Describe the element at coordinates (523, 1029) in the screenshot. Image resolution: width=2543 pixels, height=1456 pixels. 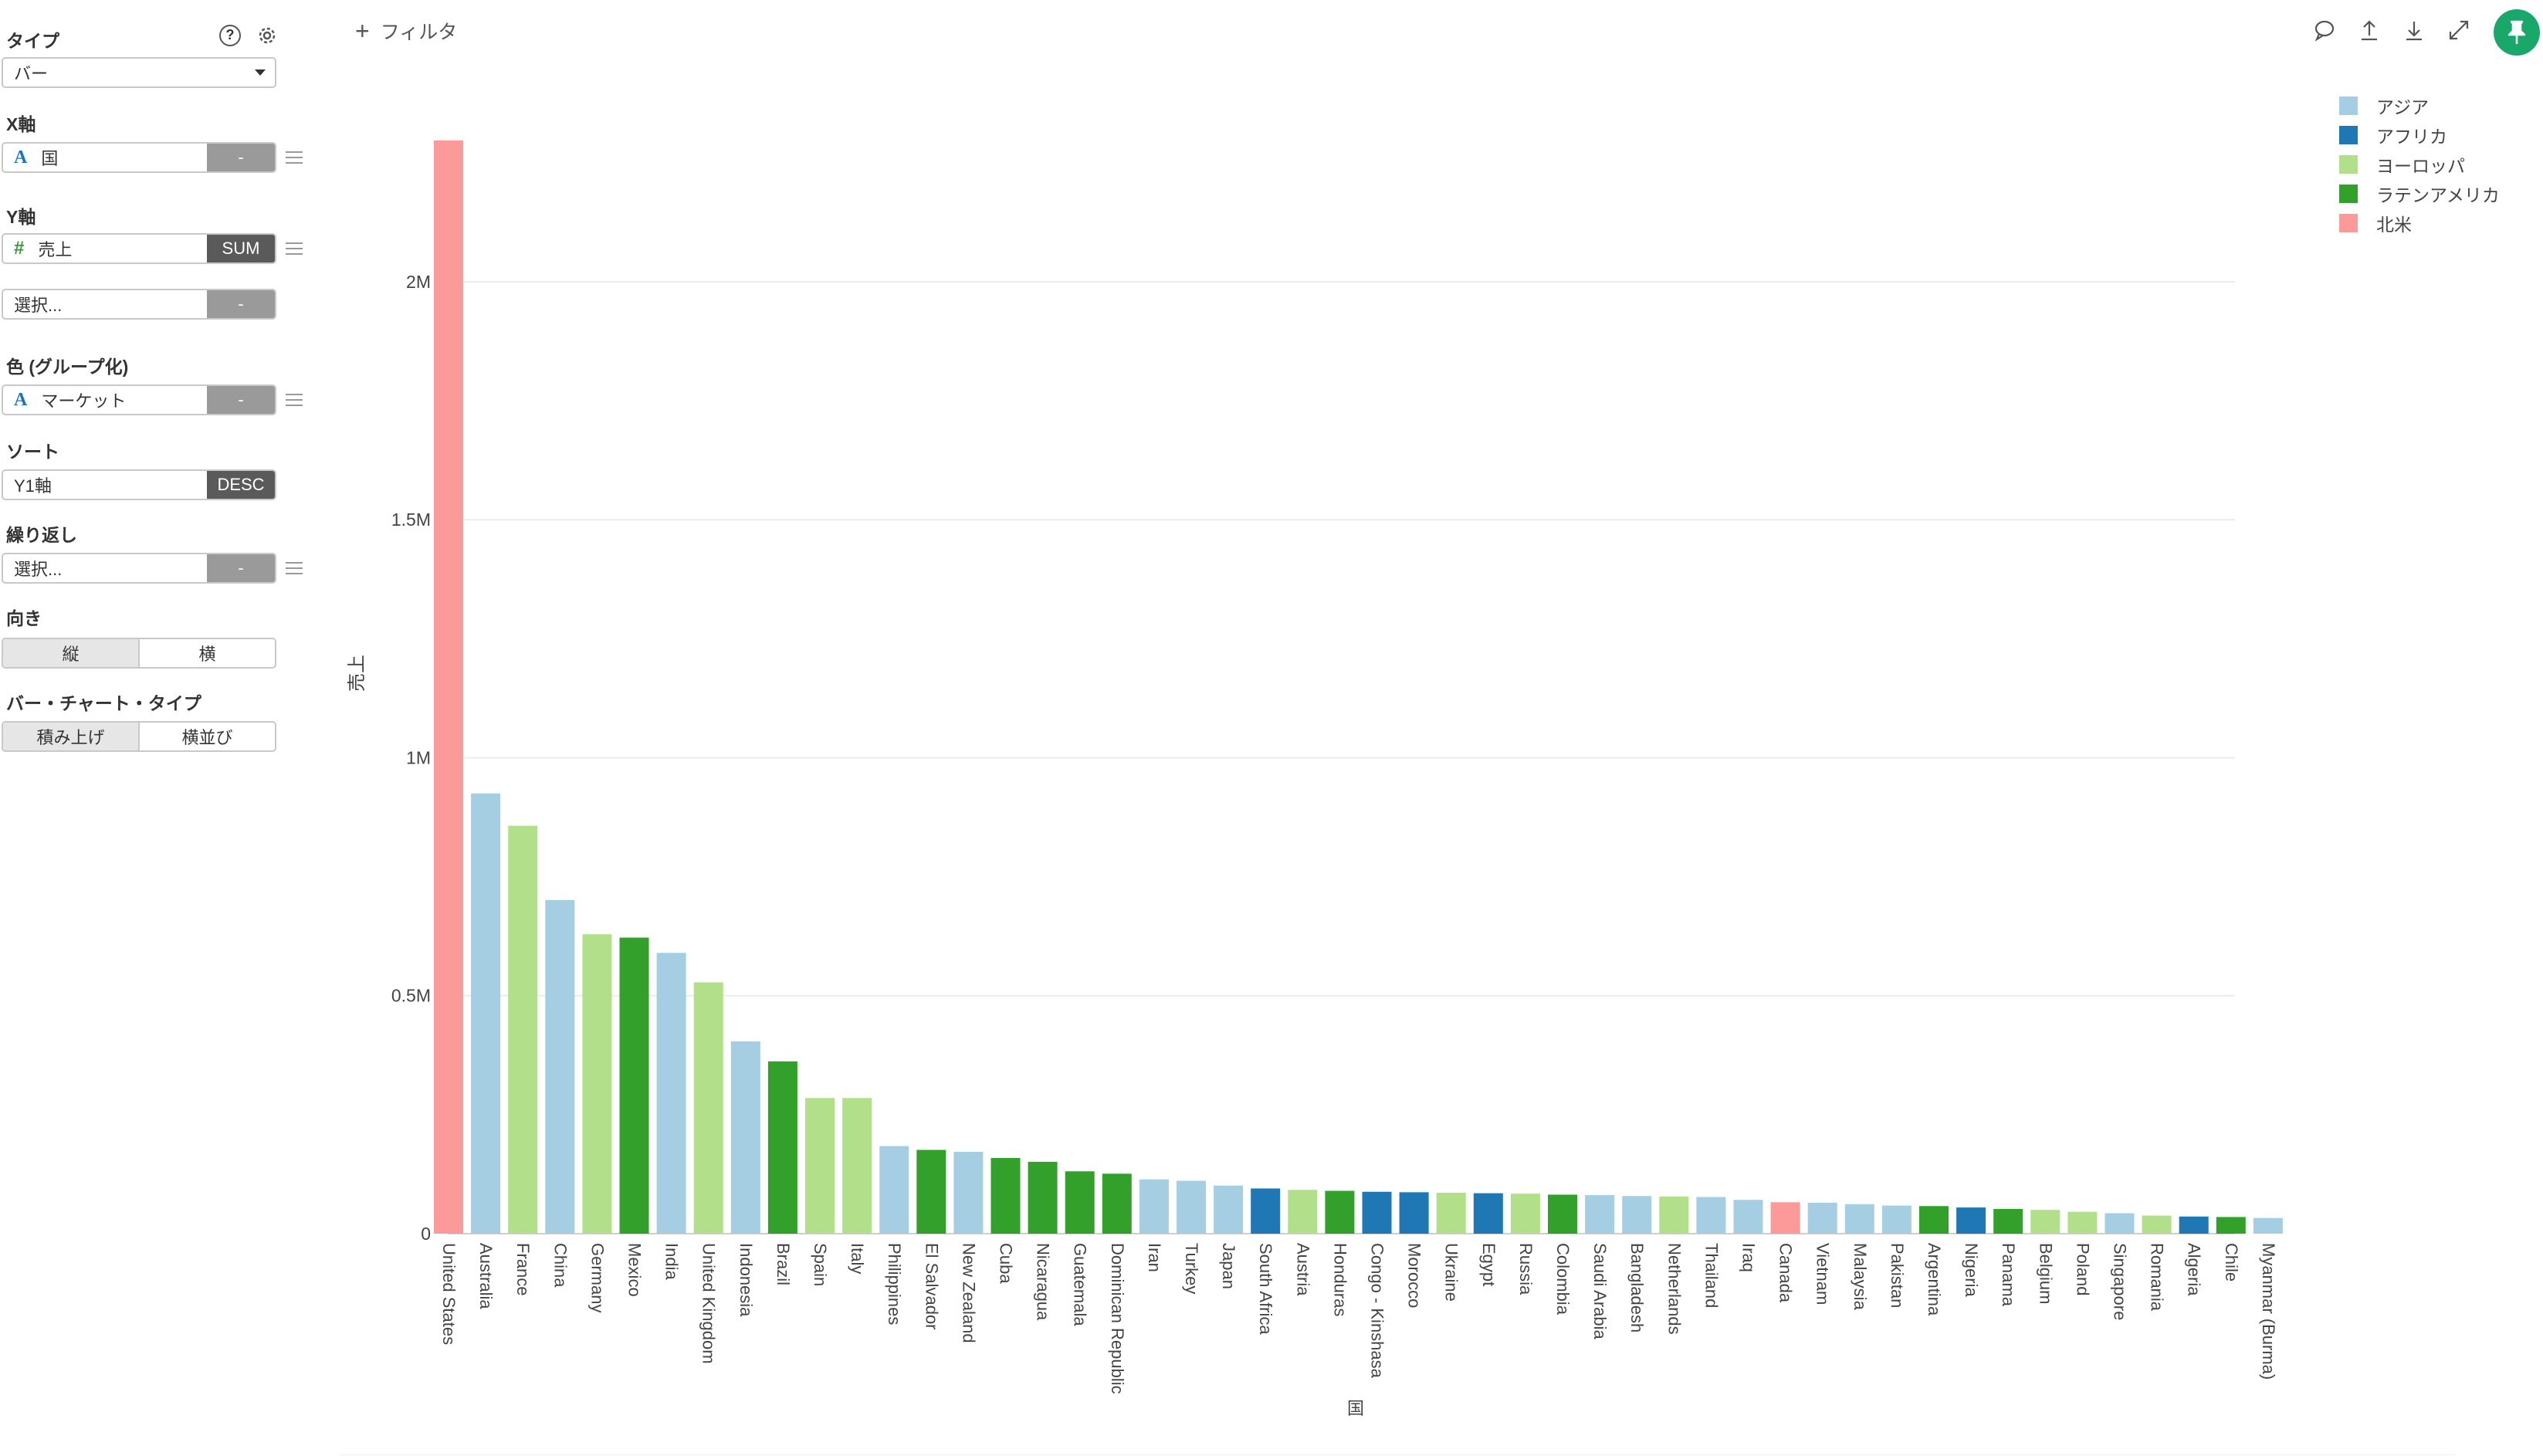
I see `bar-france` at that location.